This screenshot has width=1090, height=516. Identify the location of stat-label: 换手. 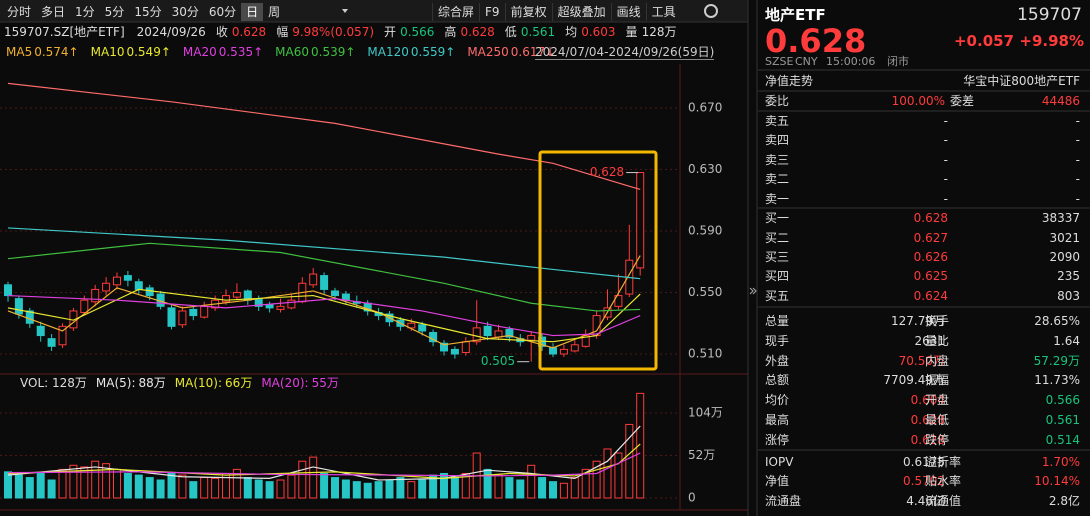
(937, 321).